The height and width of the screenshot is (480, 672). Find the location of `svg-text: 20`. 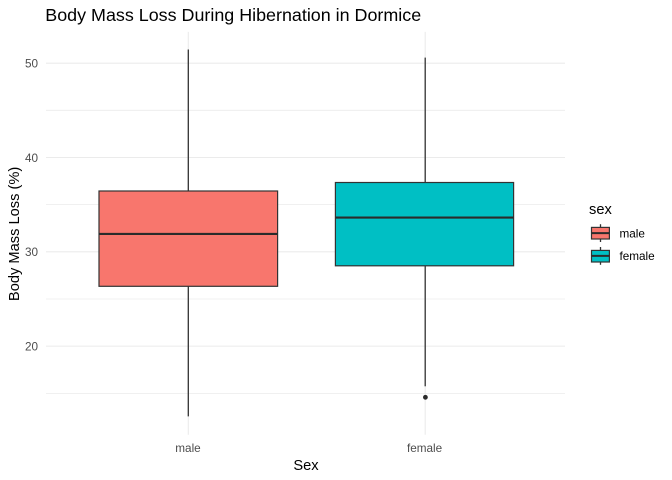

svg-text: 20 is located at coordinates (32, 346).